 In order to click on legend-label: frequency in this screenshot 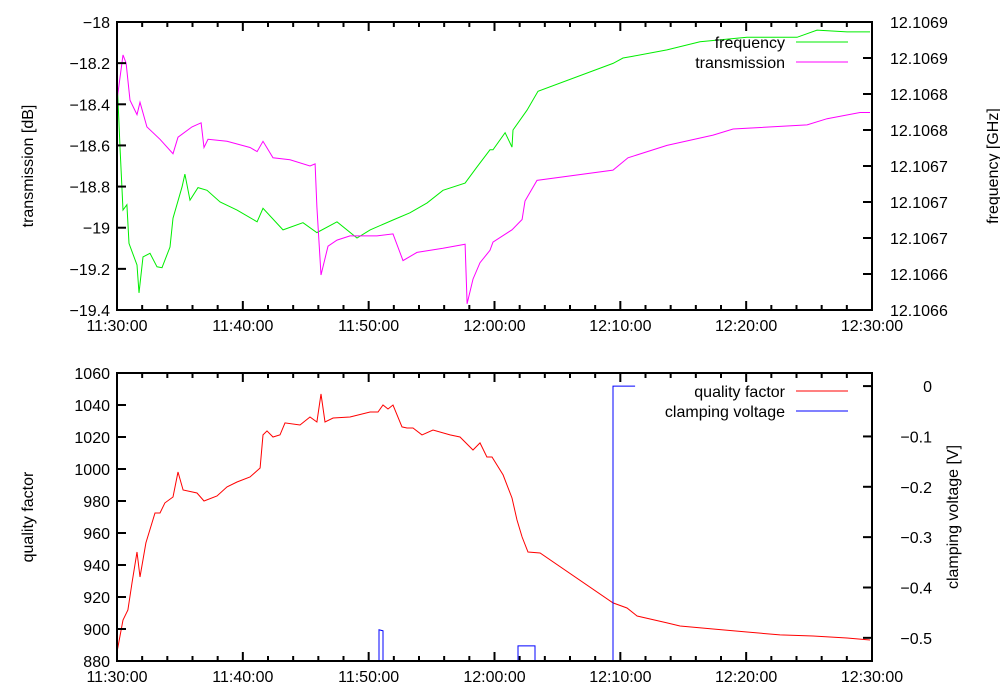, I will do `click(750, 43)`.